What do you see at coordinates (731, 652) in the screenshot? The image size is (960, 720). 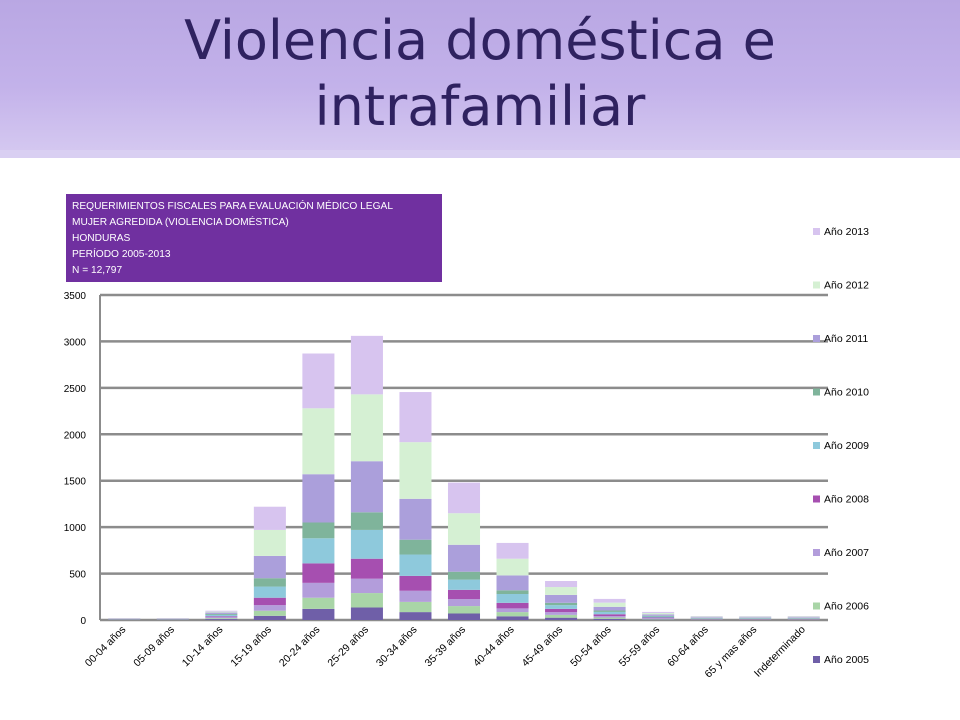 I see `x-tick-label: 65 y mas años` at bounding box center [731, 652].